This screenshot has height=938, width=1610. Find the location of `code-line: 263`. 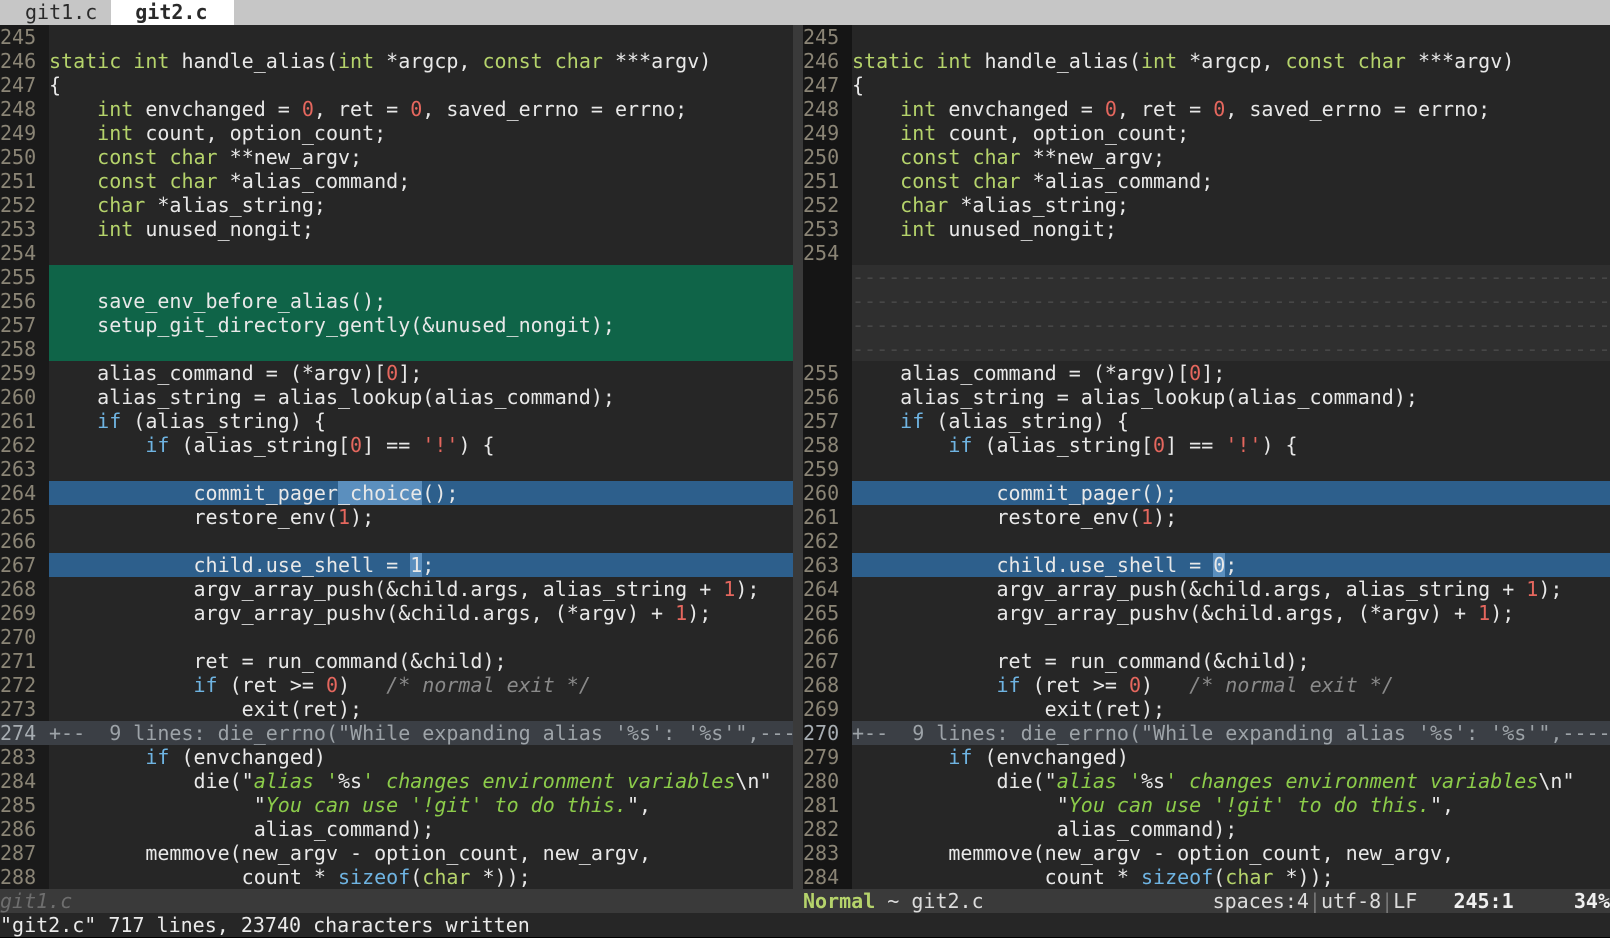

code-line: 263 is located at coordinates (396, 469).